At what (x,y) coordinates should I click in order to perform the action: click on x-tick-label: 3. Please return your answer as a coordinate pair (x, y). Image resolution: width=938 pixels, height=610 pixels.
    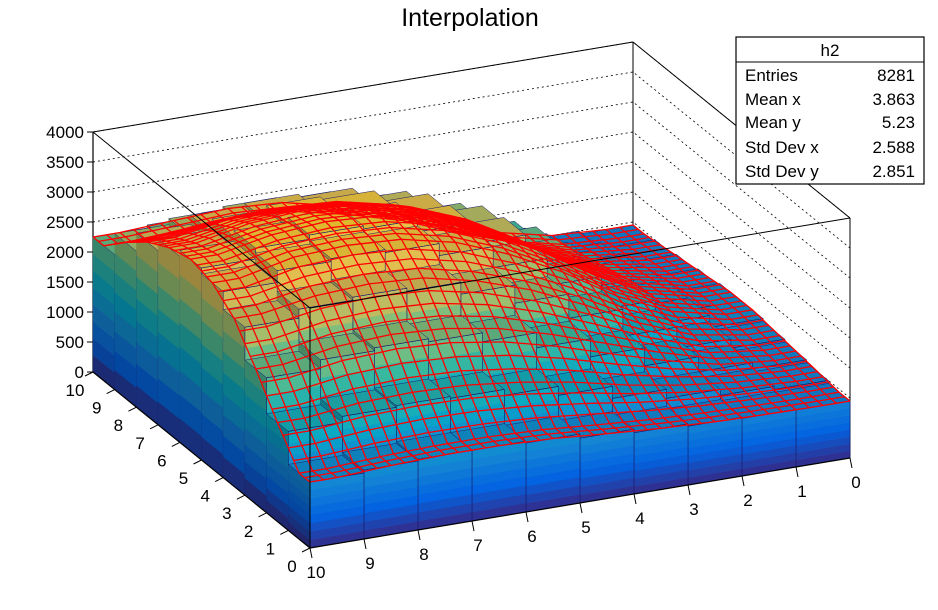
    Looking at the image, I should click on (693, 509).